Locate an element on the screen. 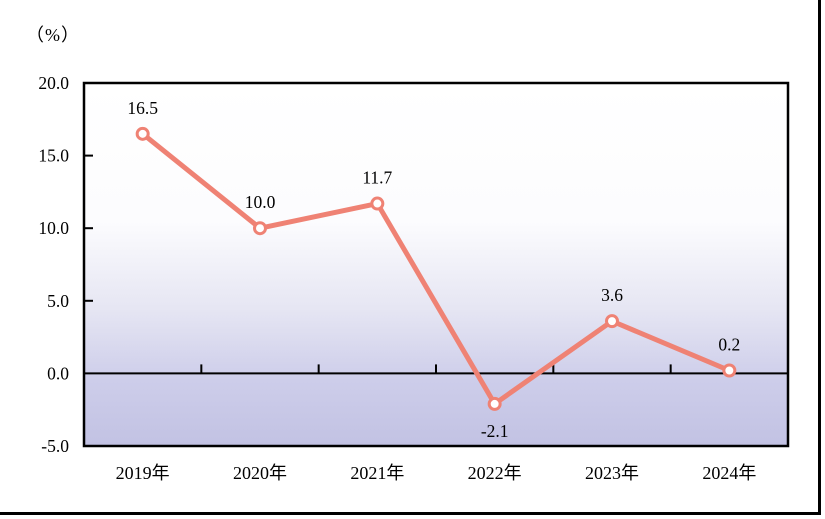  y-axis-tick-label: 15.0 is located at coordinates (53, 156).